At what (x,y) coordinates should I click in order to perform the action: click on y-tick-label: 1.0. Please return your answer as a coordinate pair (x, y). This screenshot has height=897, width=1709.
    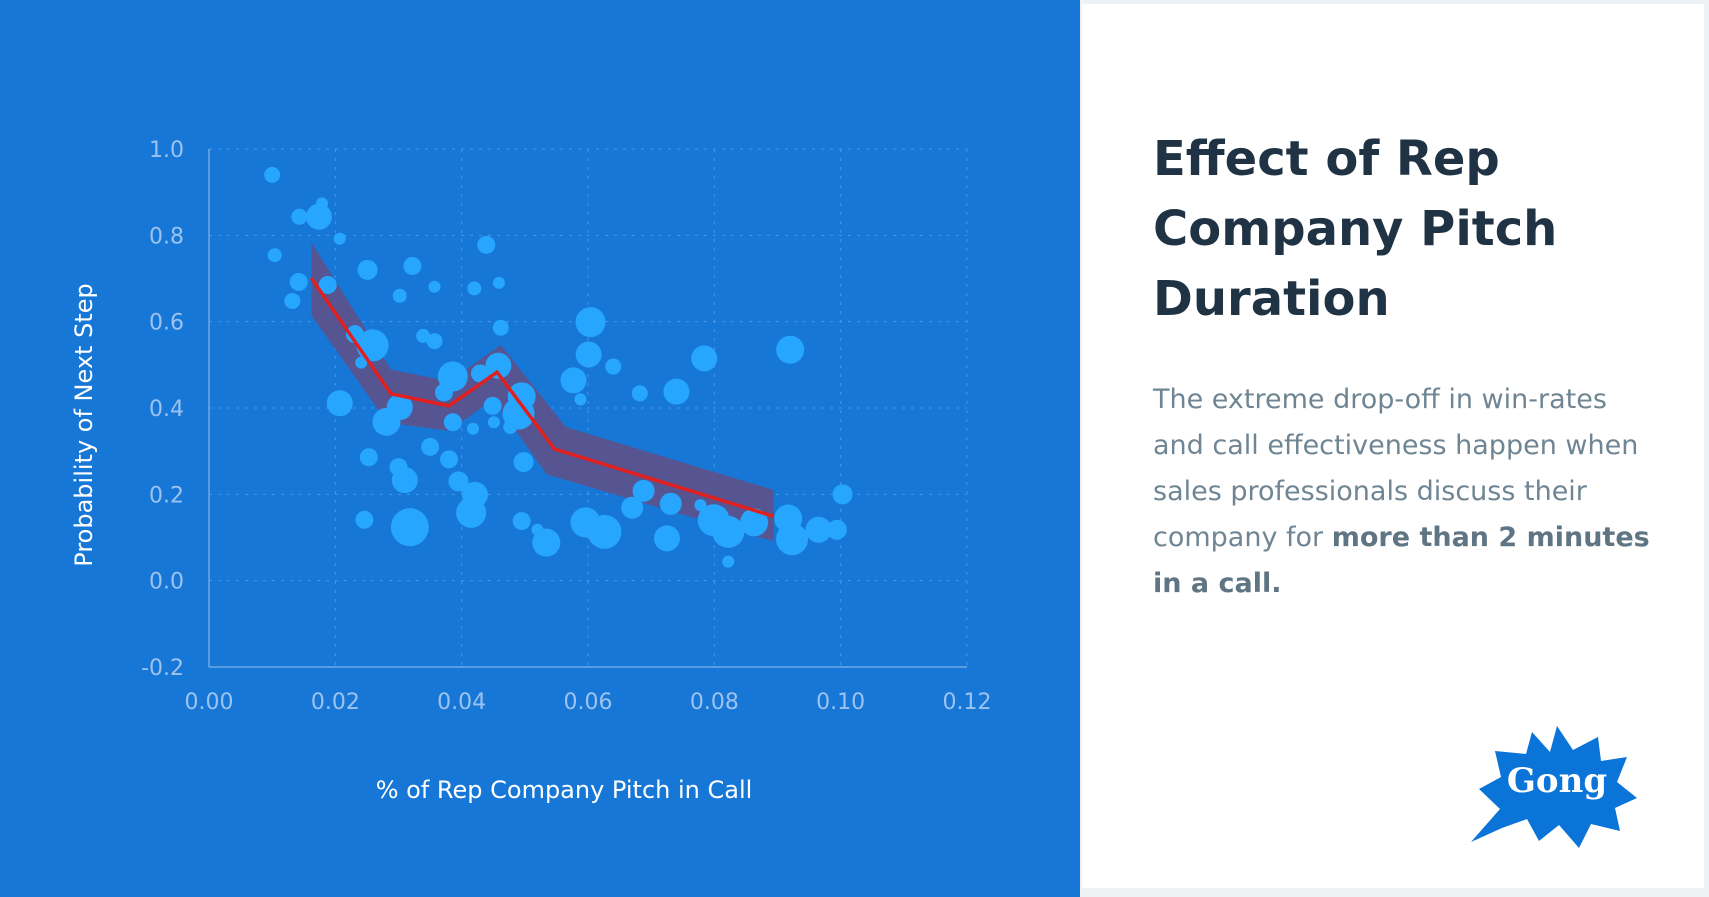
    Looking at the image, I should click on (166, 150).